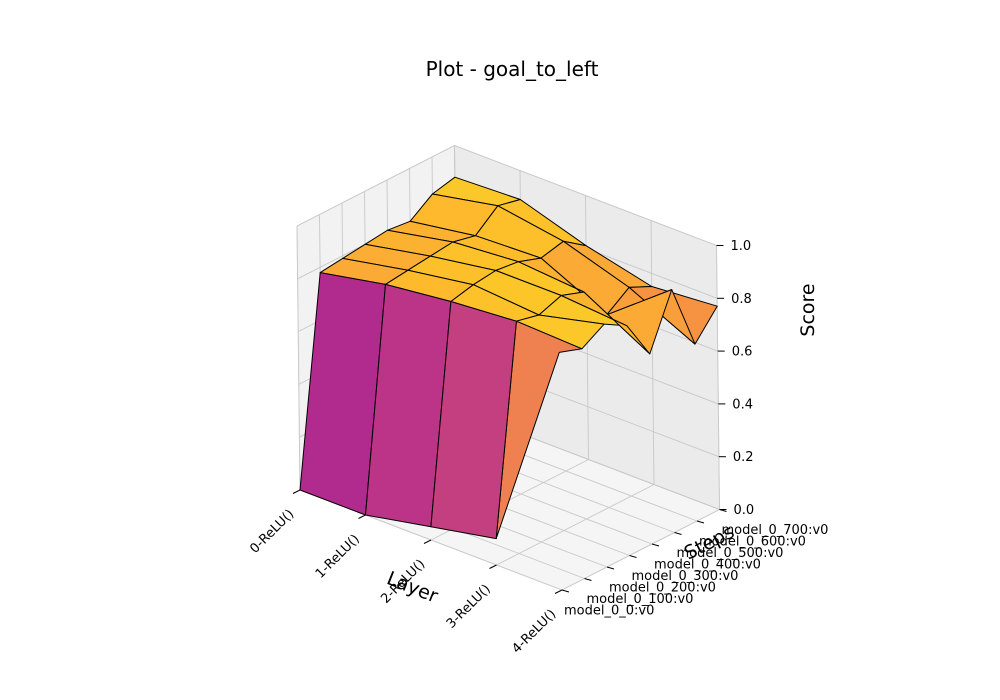 This screenshot has width=1000, height=700. I want to click on z-tick-label: 0.2, so click(743, 457).